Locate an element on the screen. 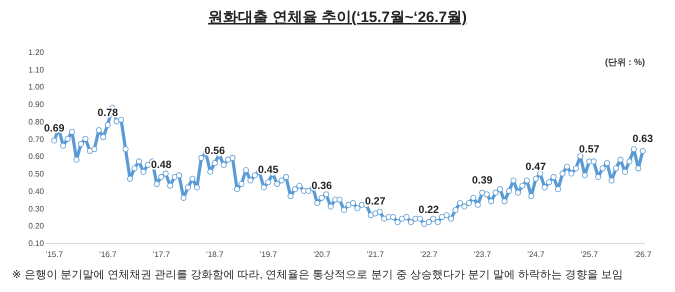  y-tick-label: 1.00 is located at coordinates (36, 87).